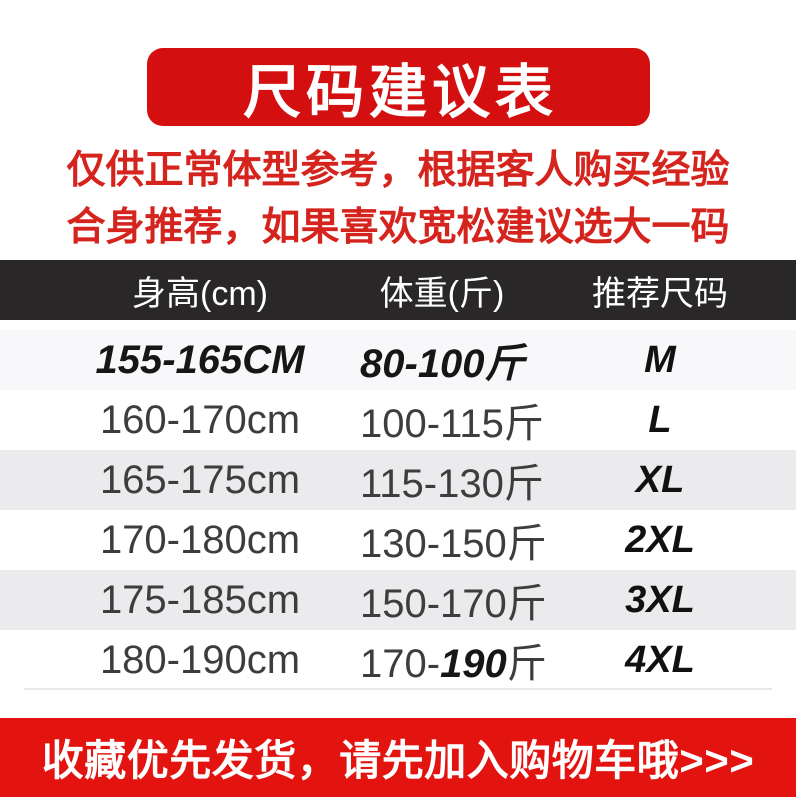  I want to click on footer-text: 收藏优先发货，请先加入购物车哦>>>, so click(398, 760).